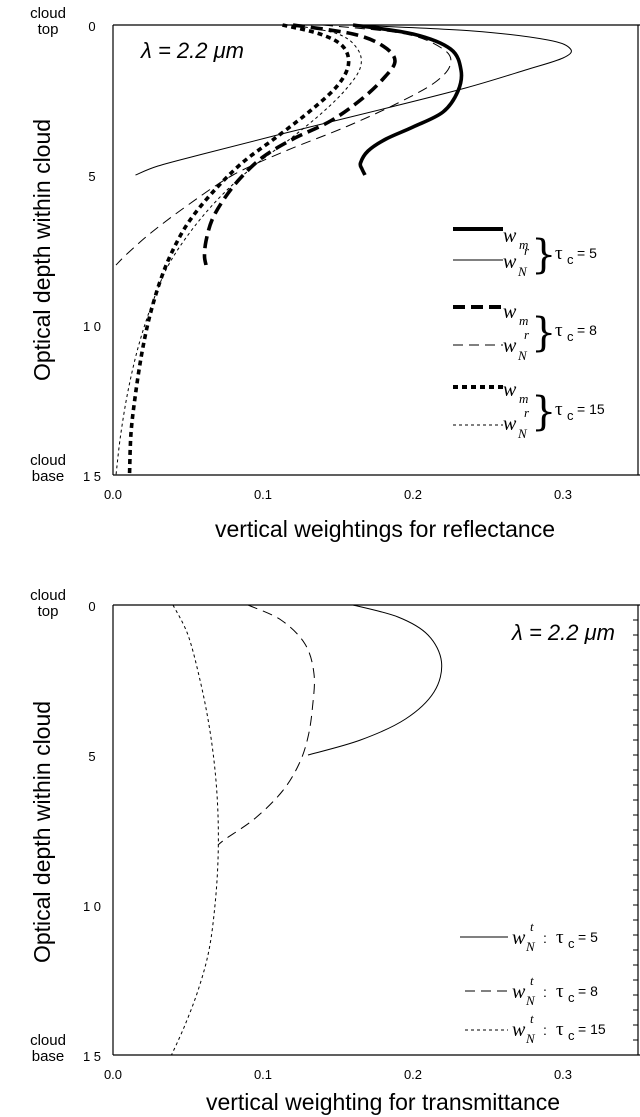 This screenshot has width=640, height=1117. Describe the element at coordinates (263, 1074) in the screenshot. I see `bottom-x-tick-1: 0.1` at that location.